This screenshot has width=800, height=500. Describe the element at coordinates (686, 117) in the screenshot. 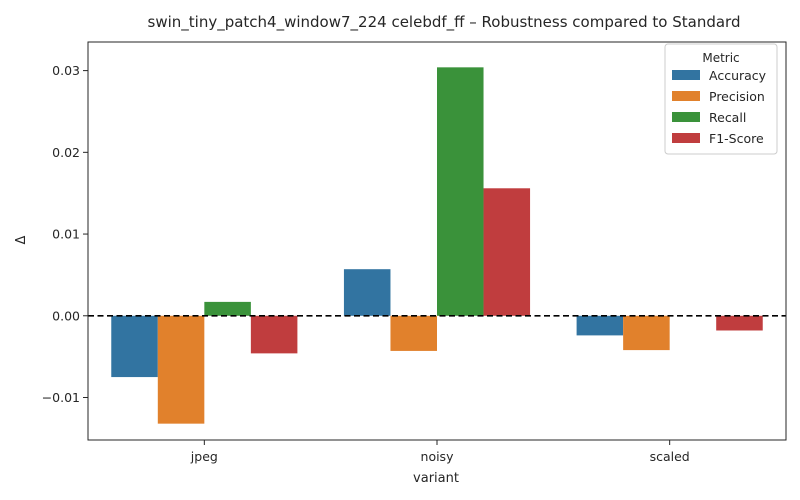

I see `legend-swatch-recall` at that location.